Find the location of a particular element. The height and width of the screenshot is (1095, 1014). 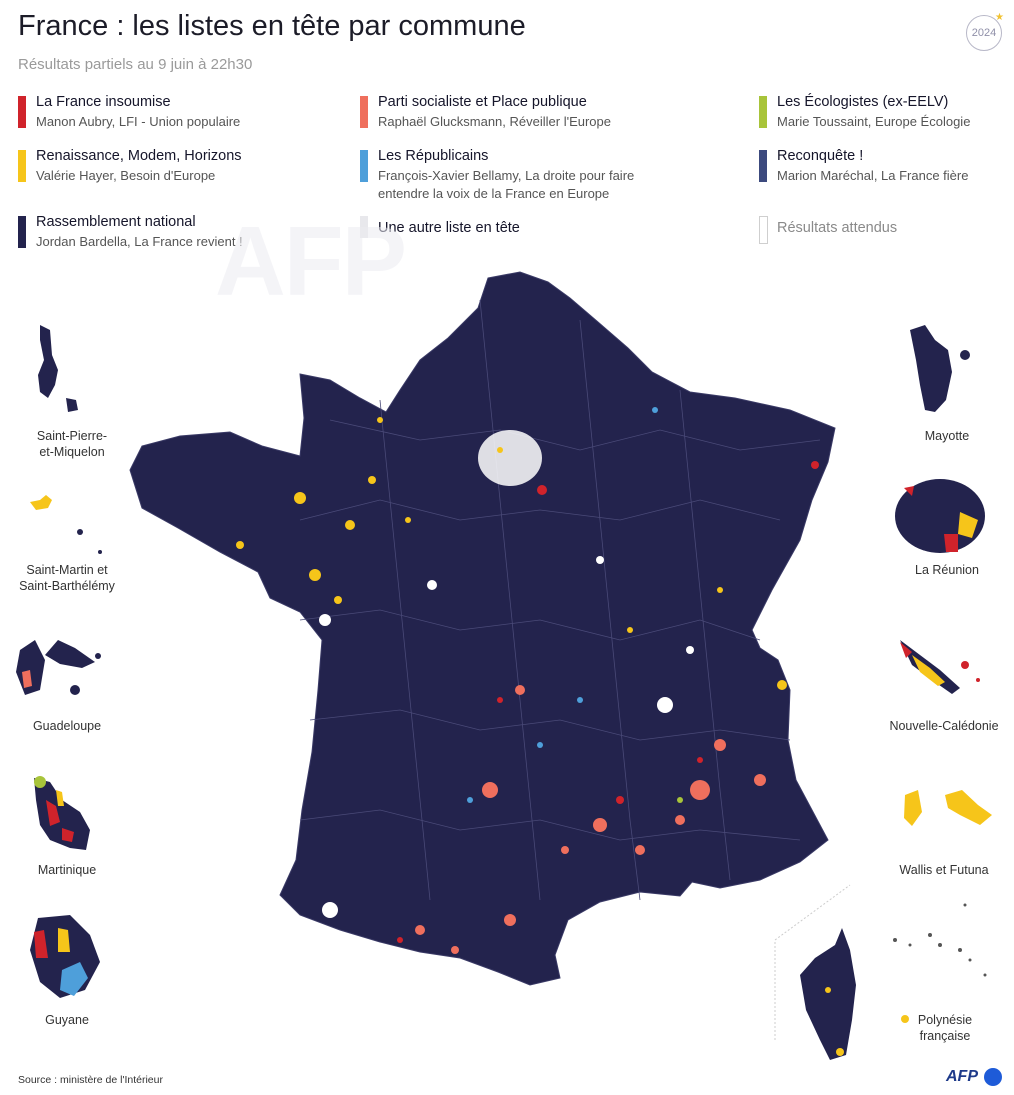

map-subtitle: Résultats partiels au 9 juin à 22h30 is located at coordinates (135, 64).